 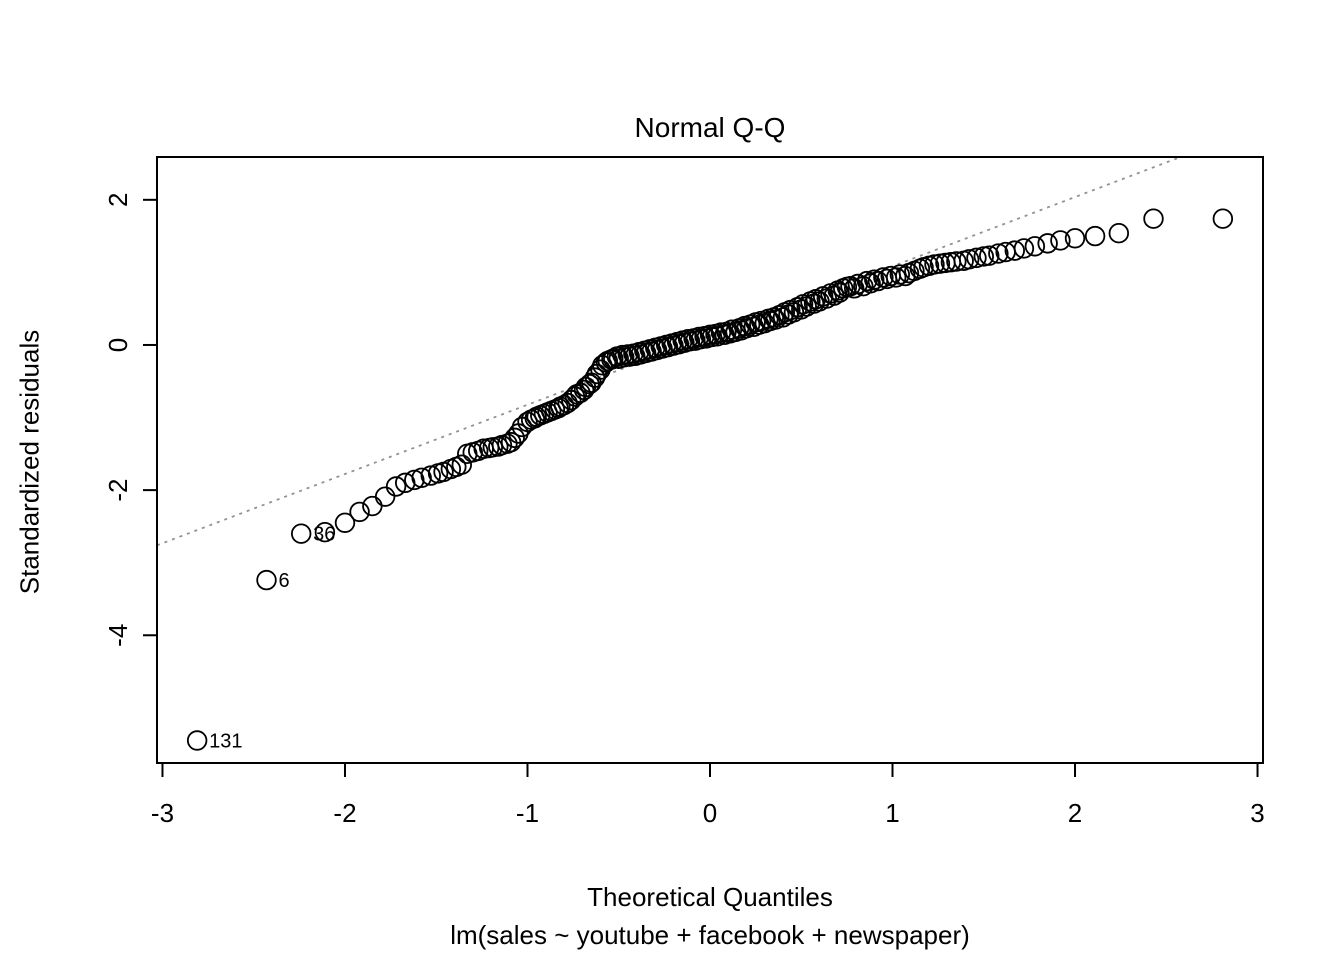 What do you see at coordinates (527, 813) in the screenshot?
I see `x-tick-label: -1` at bounding box center [527, 813].